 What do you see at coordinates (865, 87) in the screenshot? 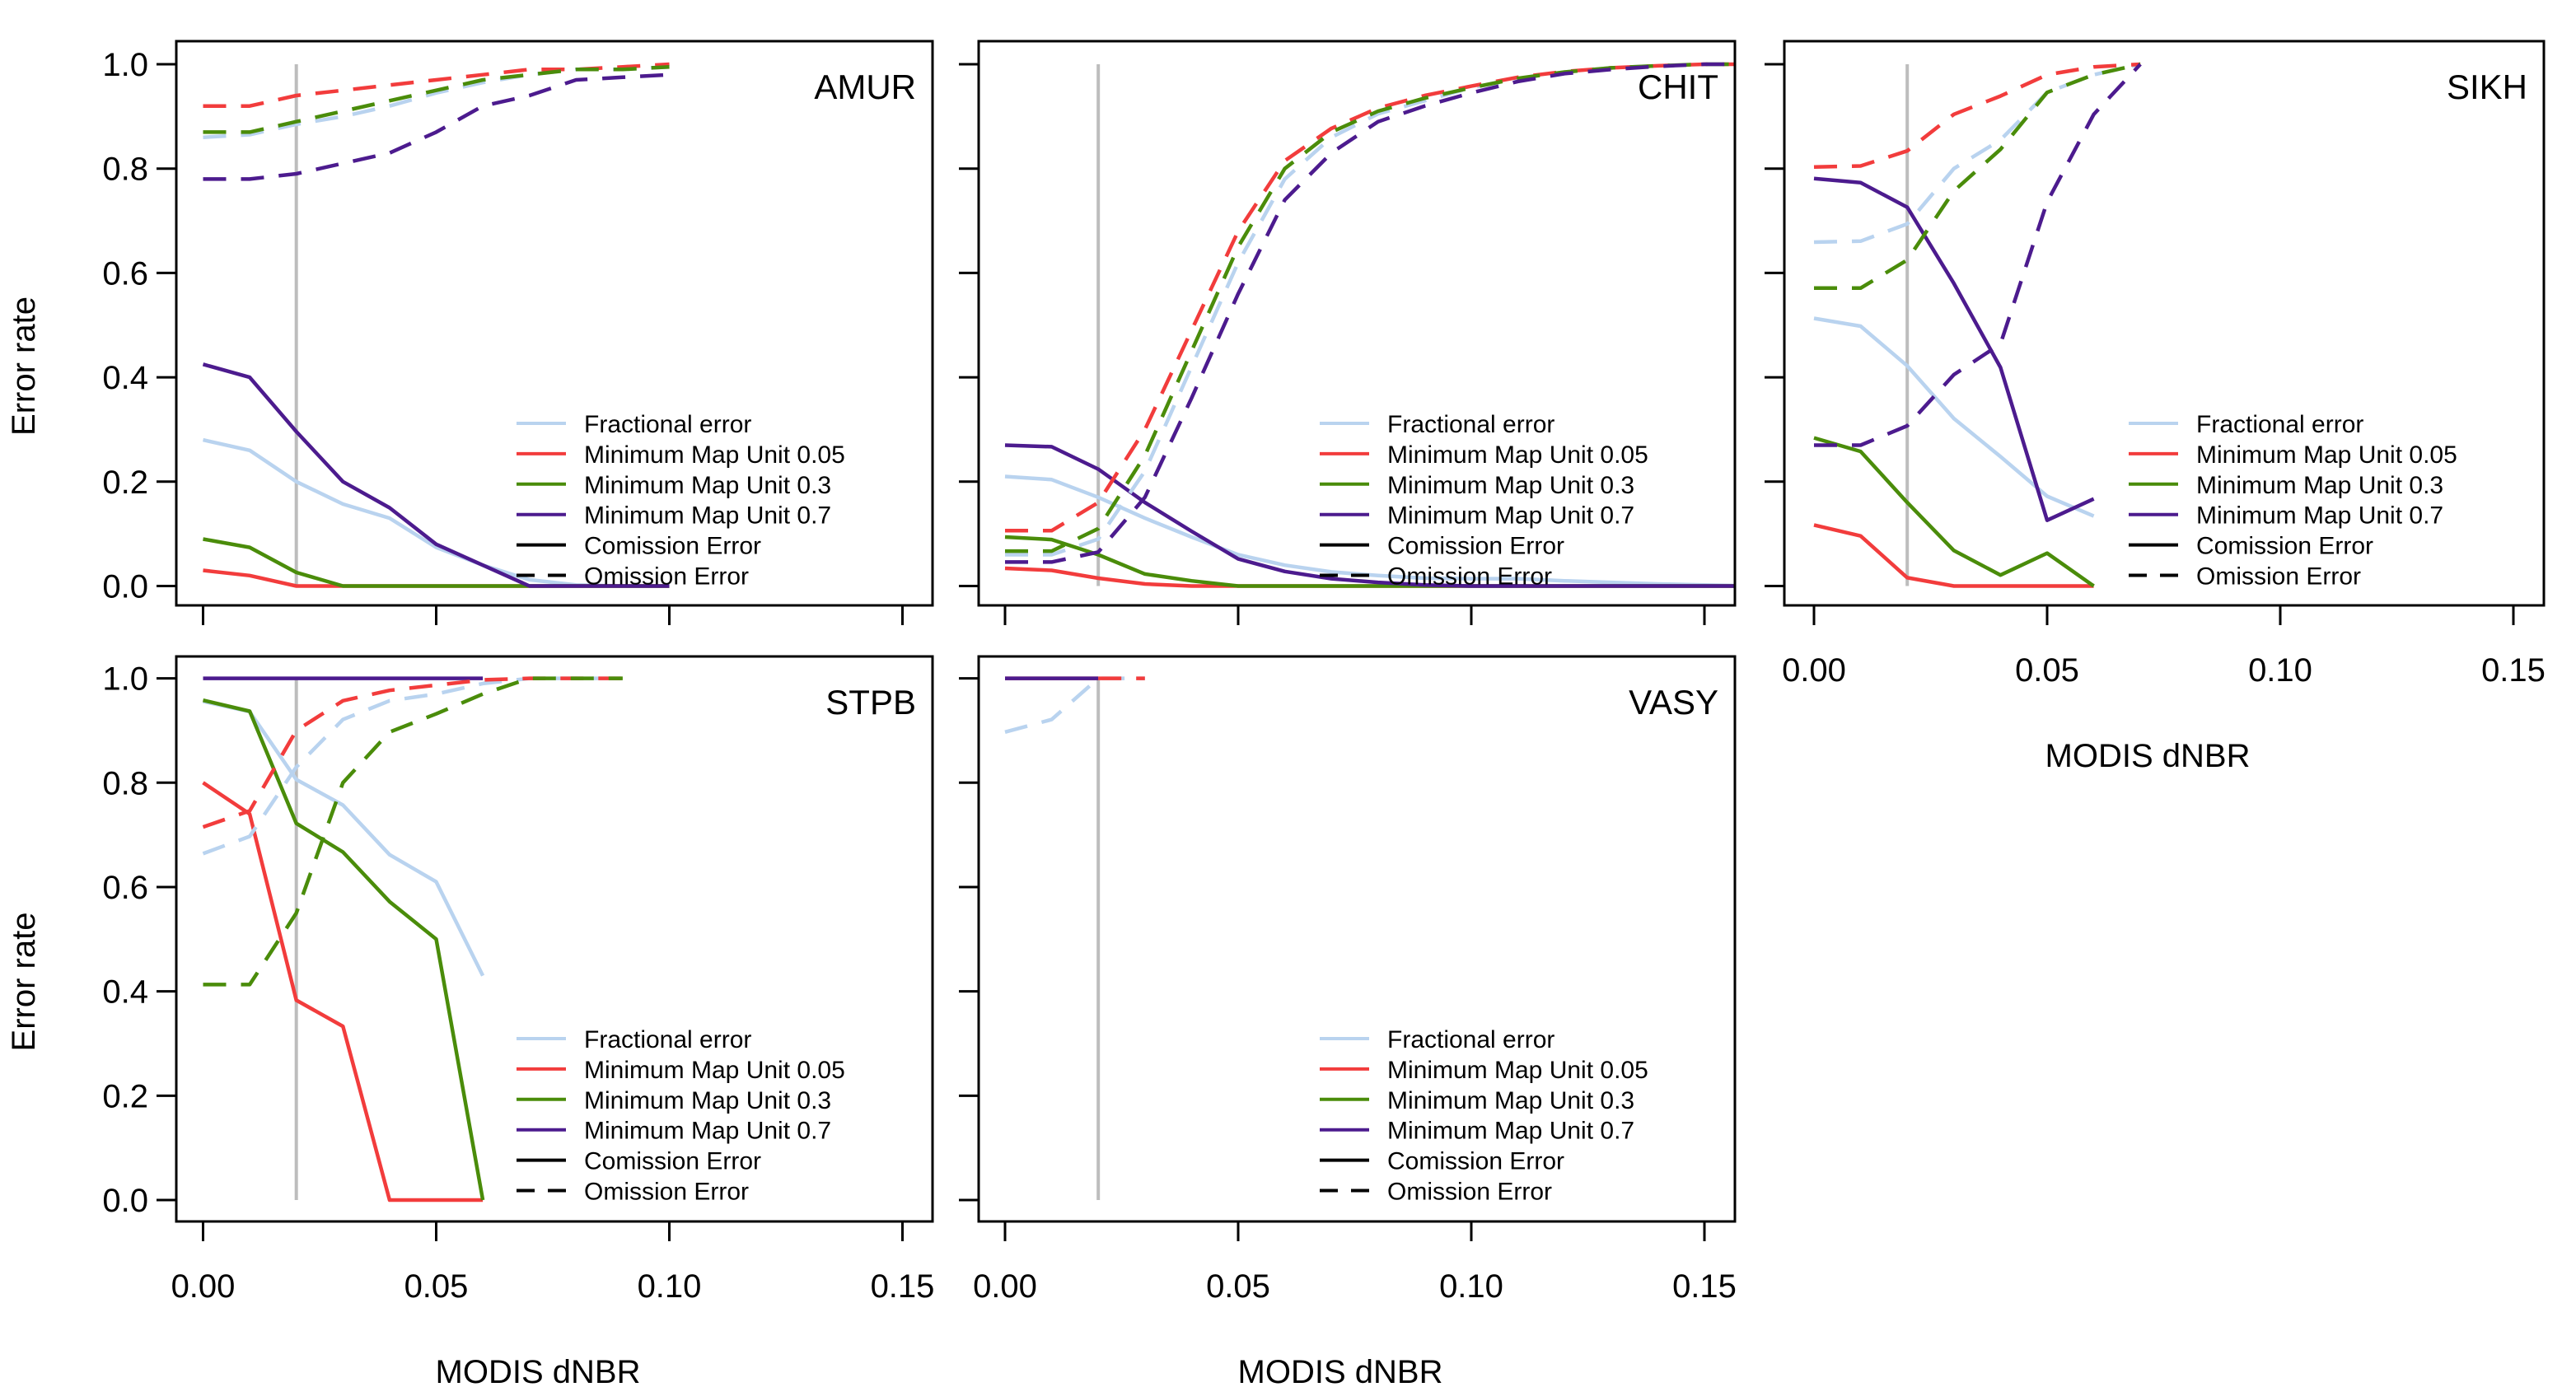
I see `panel-title: AMUR` at bounding box center [865, 87].